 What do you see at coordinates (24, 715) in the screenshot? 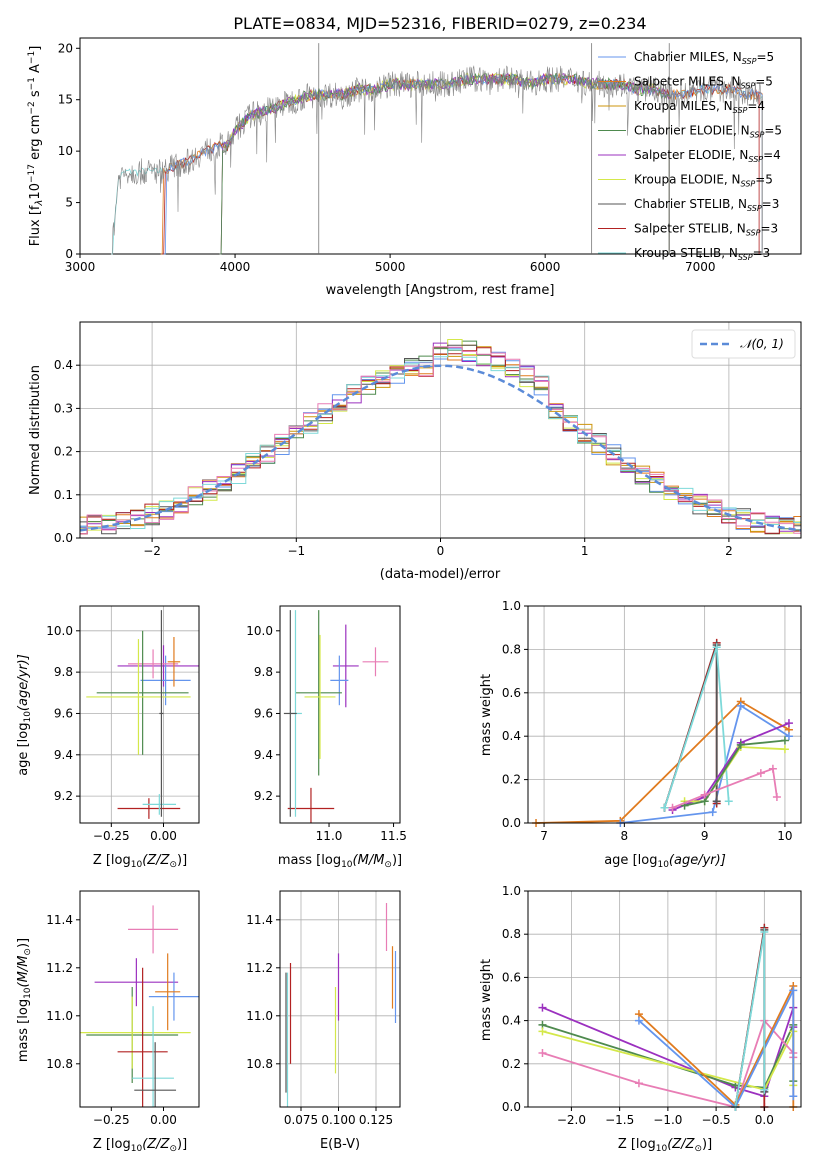
I see `ageZ-ylabel: age [log10(age/yr)]` at bounding box center [24, 715].